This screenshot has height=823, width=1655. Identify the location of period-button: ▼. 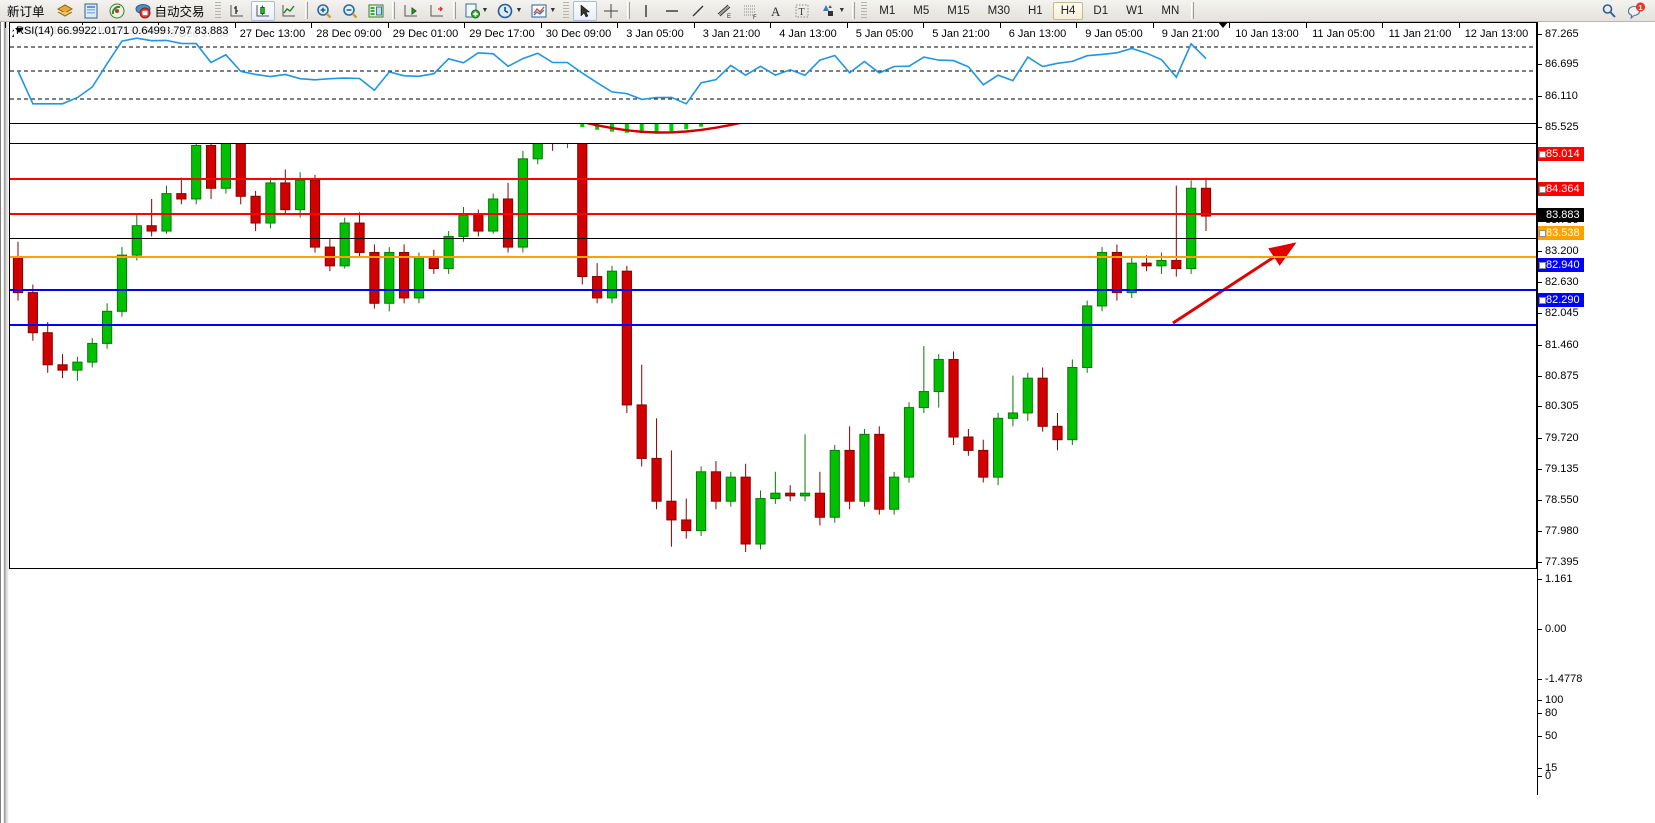
(509, 11).